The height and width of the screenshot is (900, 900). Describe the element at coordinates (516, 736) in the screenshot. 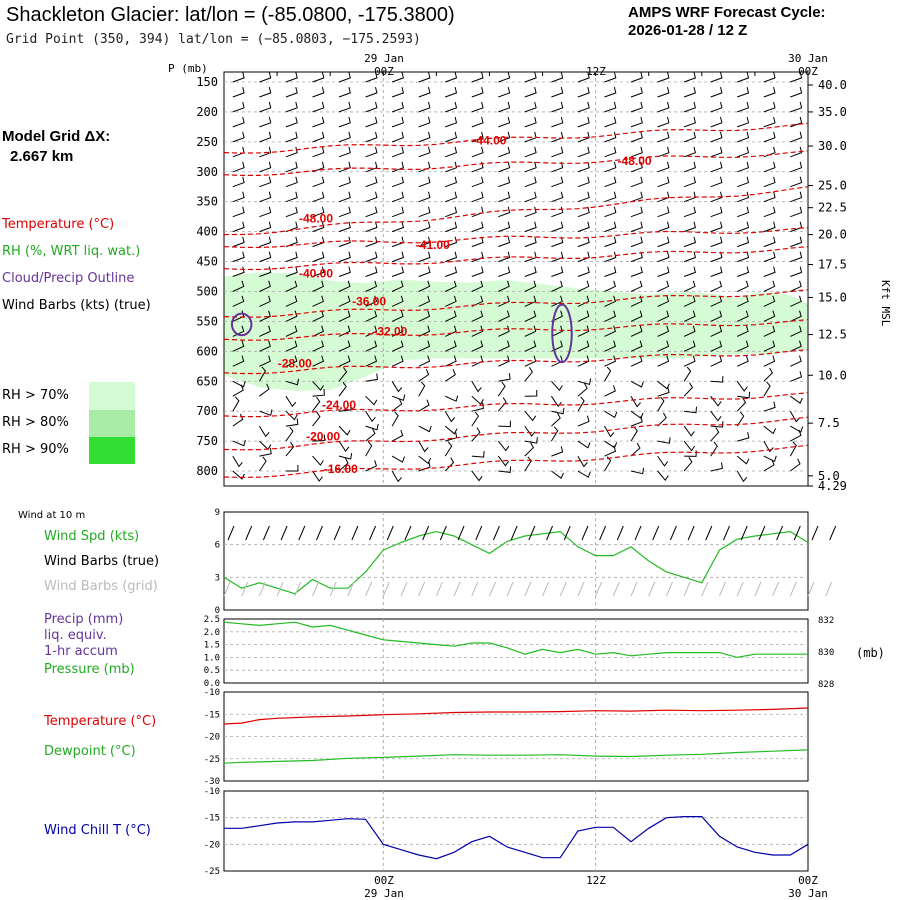

I see `temp-panel-frame` at that location.